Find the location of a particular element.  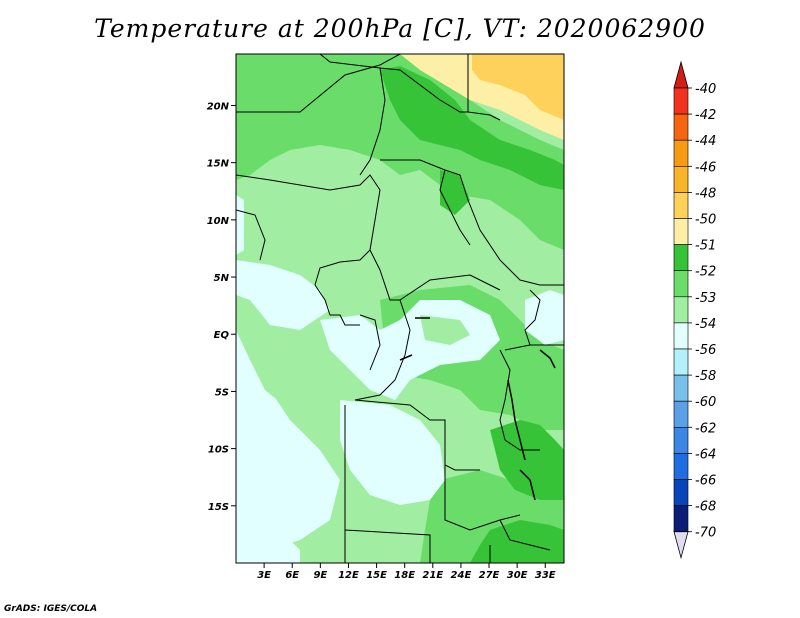

x-axis: 3E 6E 9E 12E 15E 18E 21E 24E 27E 30E 33E is located at coordinates (406, 572).